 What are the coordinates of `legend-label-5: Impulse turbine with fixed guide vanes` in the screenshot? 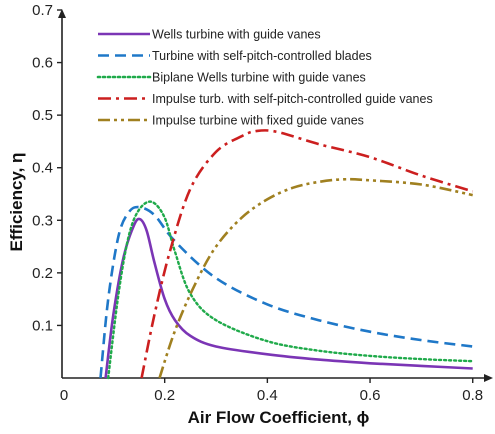 It's located at (258, 121).